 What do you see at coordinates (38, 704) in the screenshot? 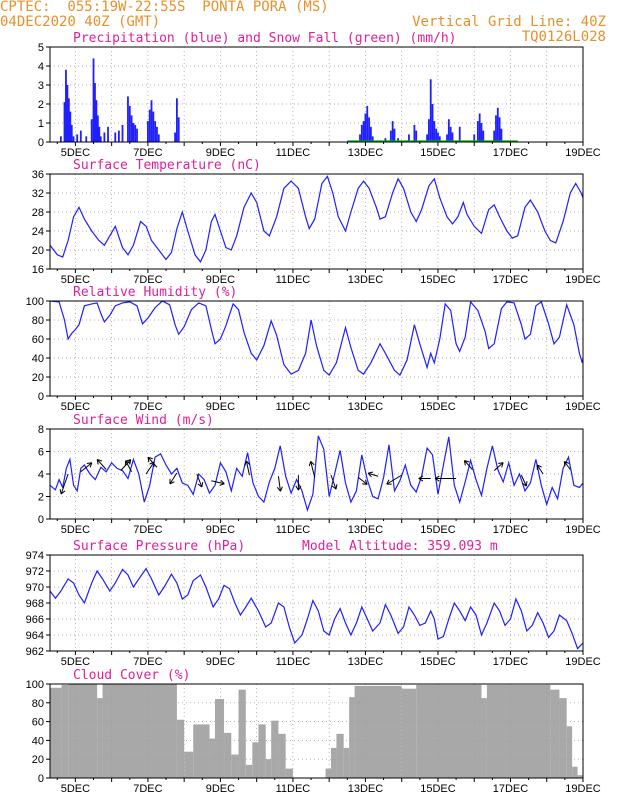
I see `y-tick-label: 80` at bounding box center [38, 704].